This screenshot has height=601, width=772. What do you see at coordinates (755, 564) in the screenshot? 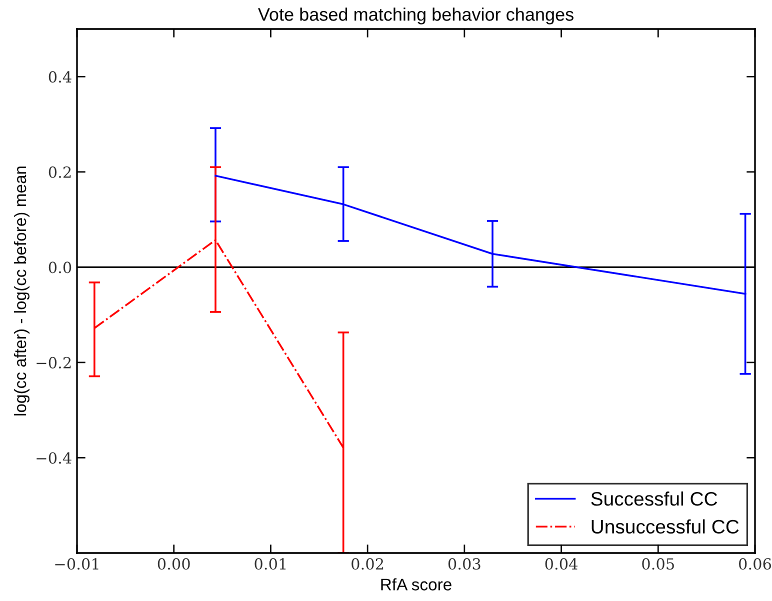
I see `x-tick-label: 0.06` at bounding box center [755, 564].